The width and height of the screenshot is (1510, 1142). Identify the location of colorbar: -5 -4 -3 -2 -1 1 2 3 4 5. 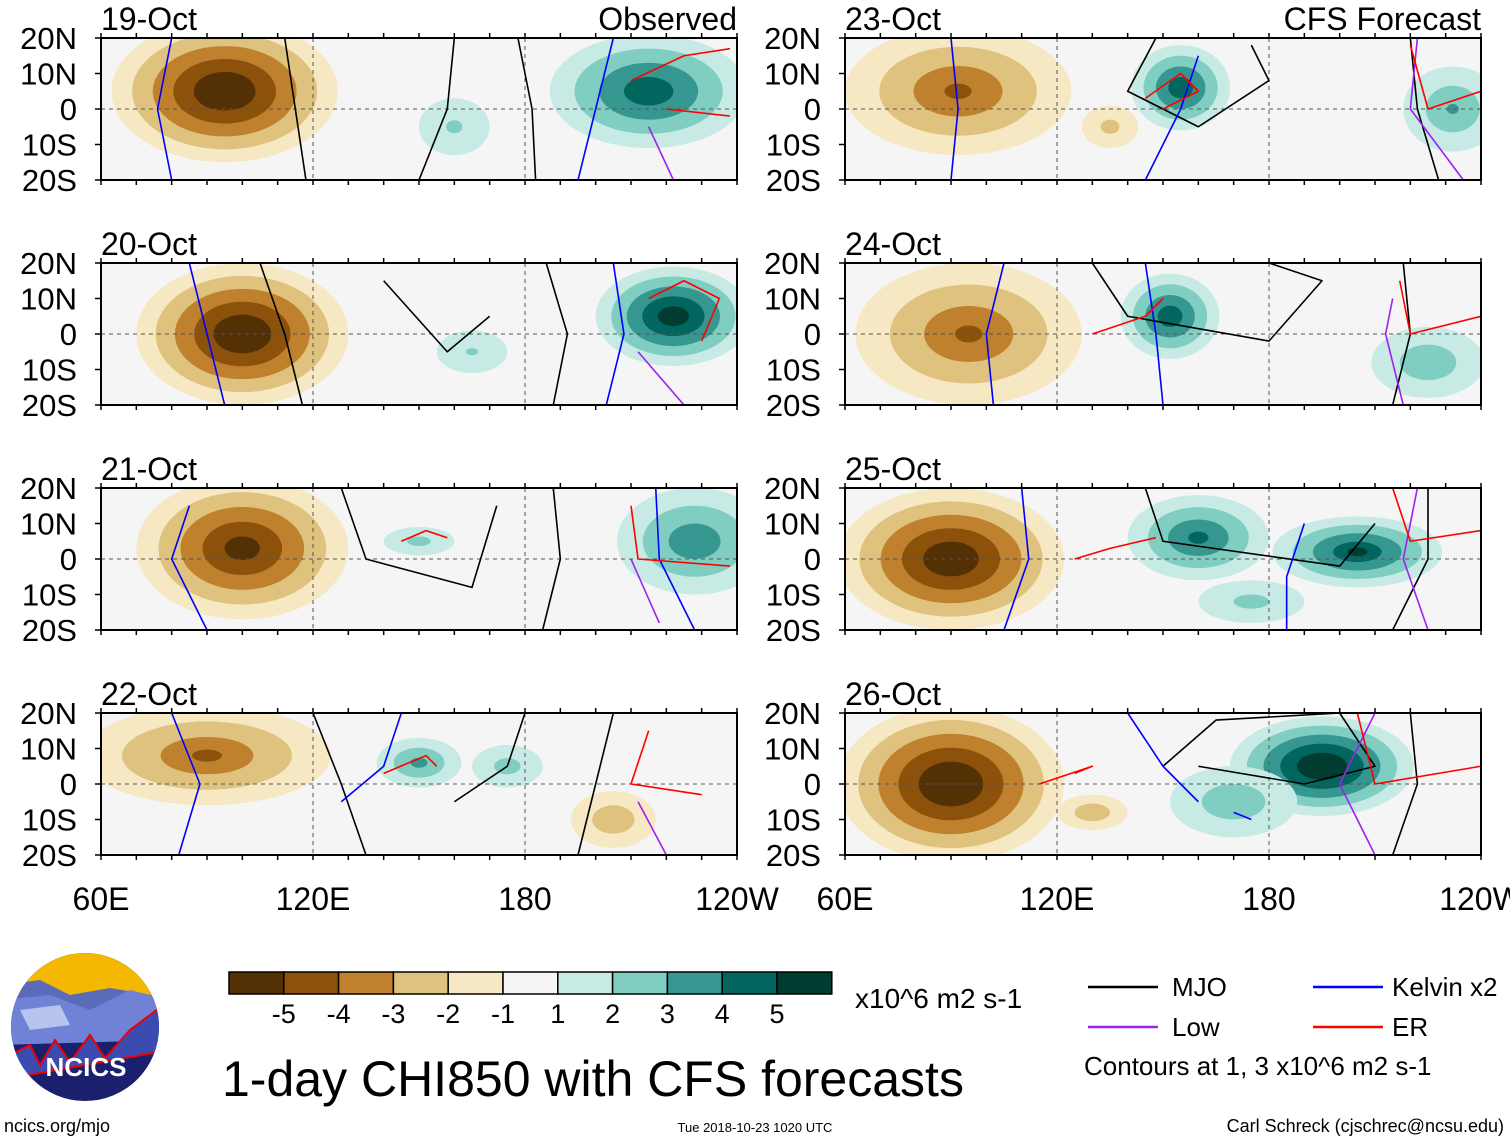
(530, 1000).